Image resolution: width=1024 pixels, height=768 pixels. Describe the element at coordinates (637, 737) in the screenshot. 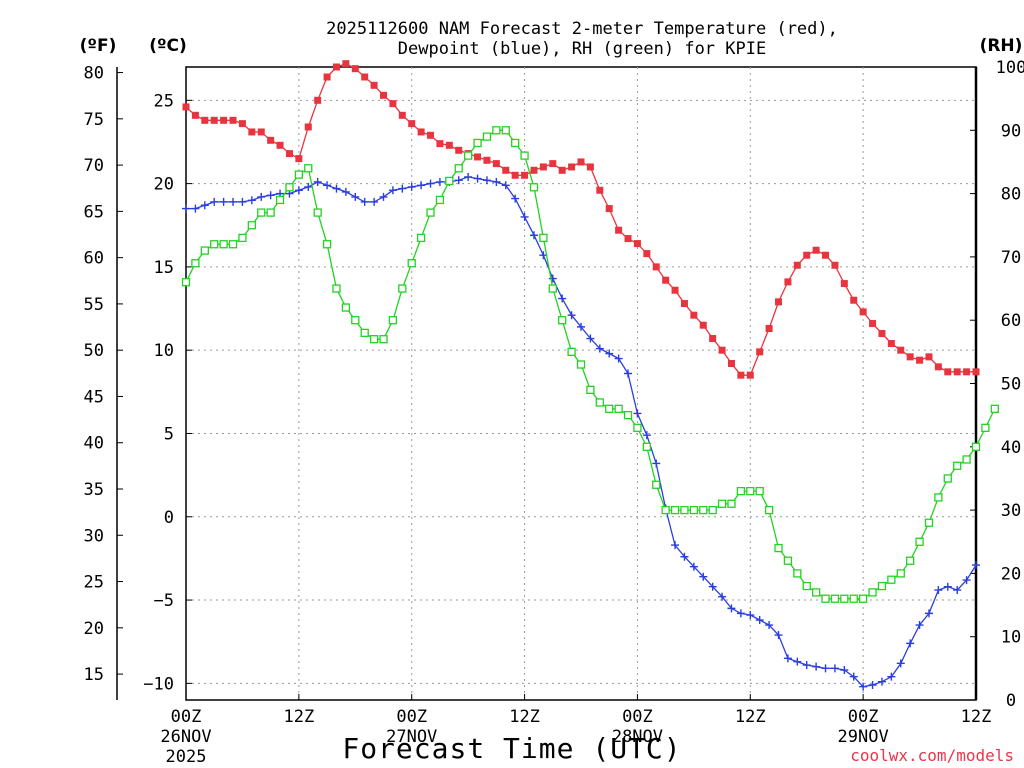

I see `x-date-label: 28NOV` at that location.